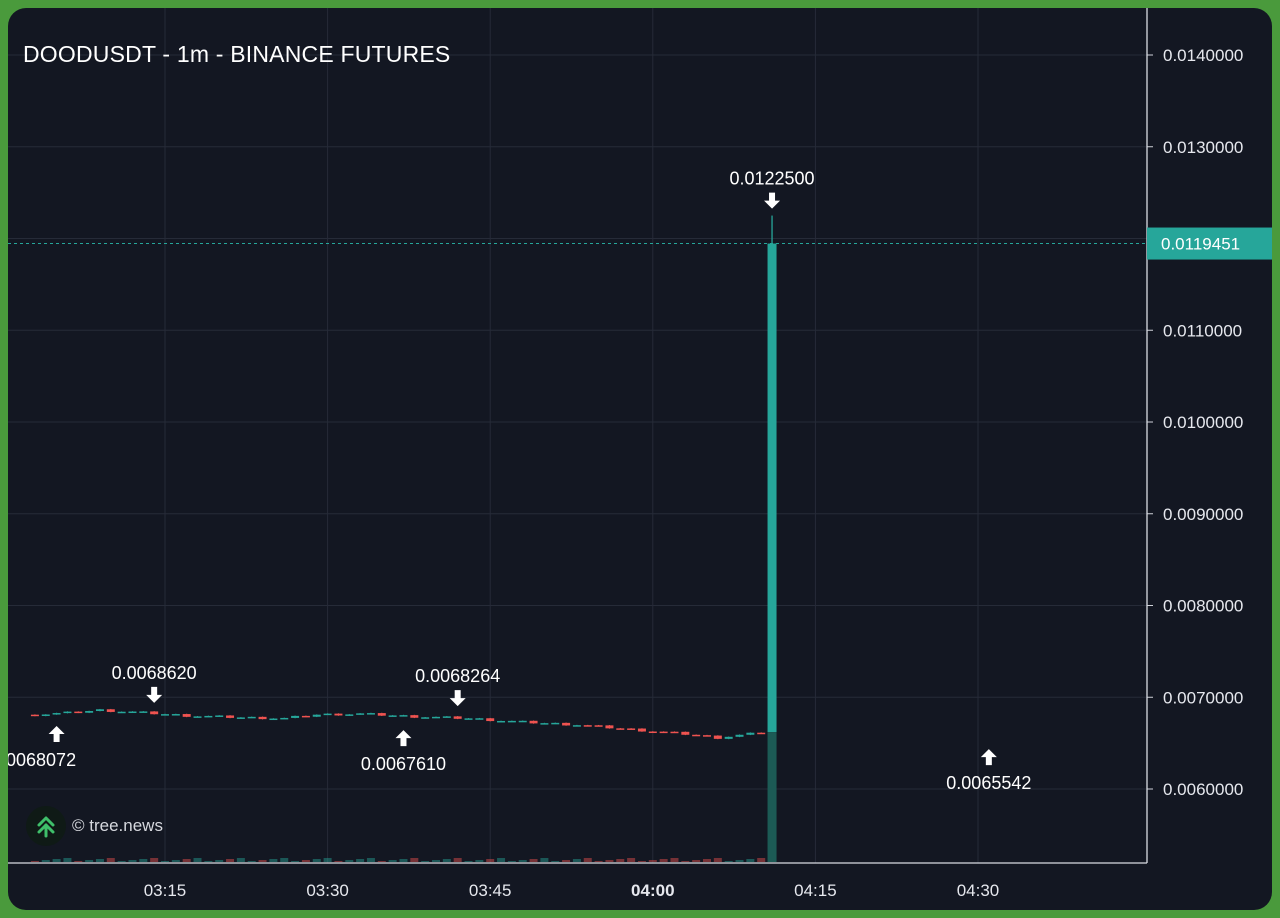  What do you see at coordinates (165, 890) in the screenshot?
I see `x-tick-label: 03:15` at bounding box center [165, 890].